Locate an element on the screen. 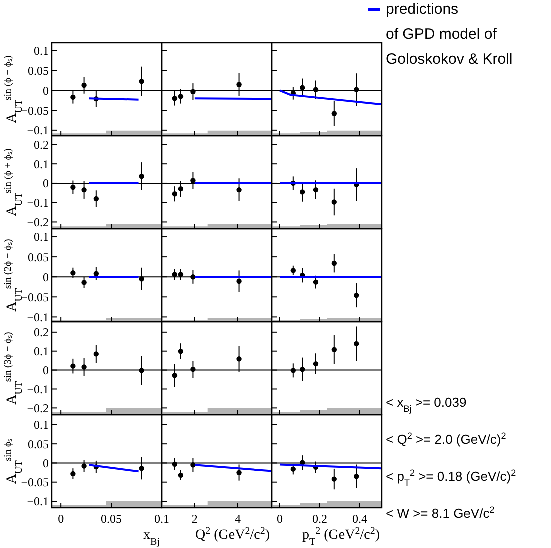 The image size is (551, 548). text: < W >= 8.1 GeV/c$^{2}$ is located at coordinates (440, 513).